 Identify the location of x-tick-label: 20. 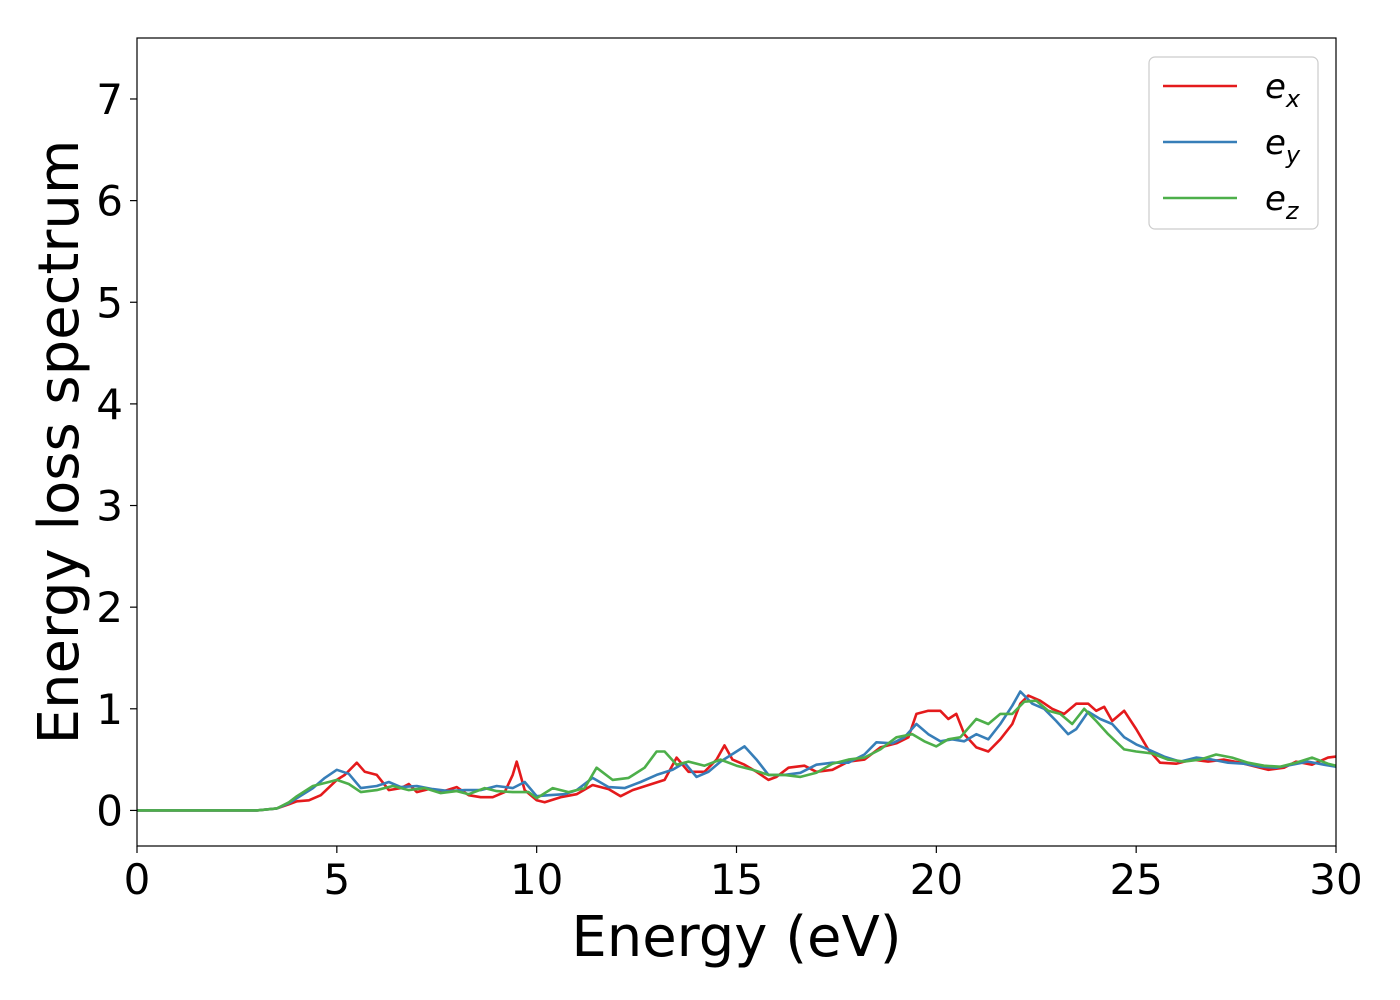
(936, 879).